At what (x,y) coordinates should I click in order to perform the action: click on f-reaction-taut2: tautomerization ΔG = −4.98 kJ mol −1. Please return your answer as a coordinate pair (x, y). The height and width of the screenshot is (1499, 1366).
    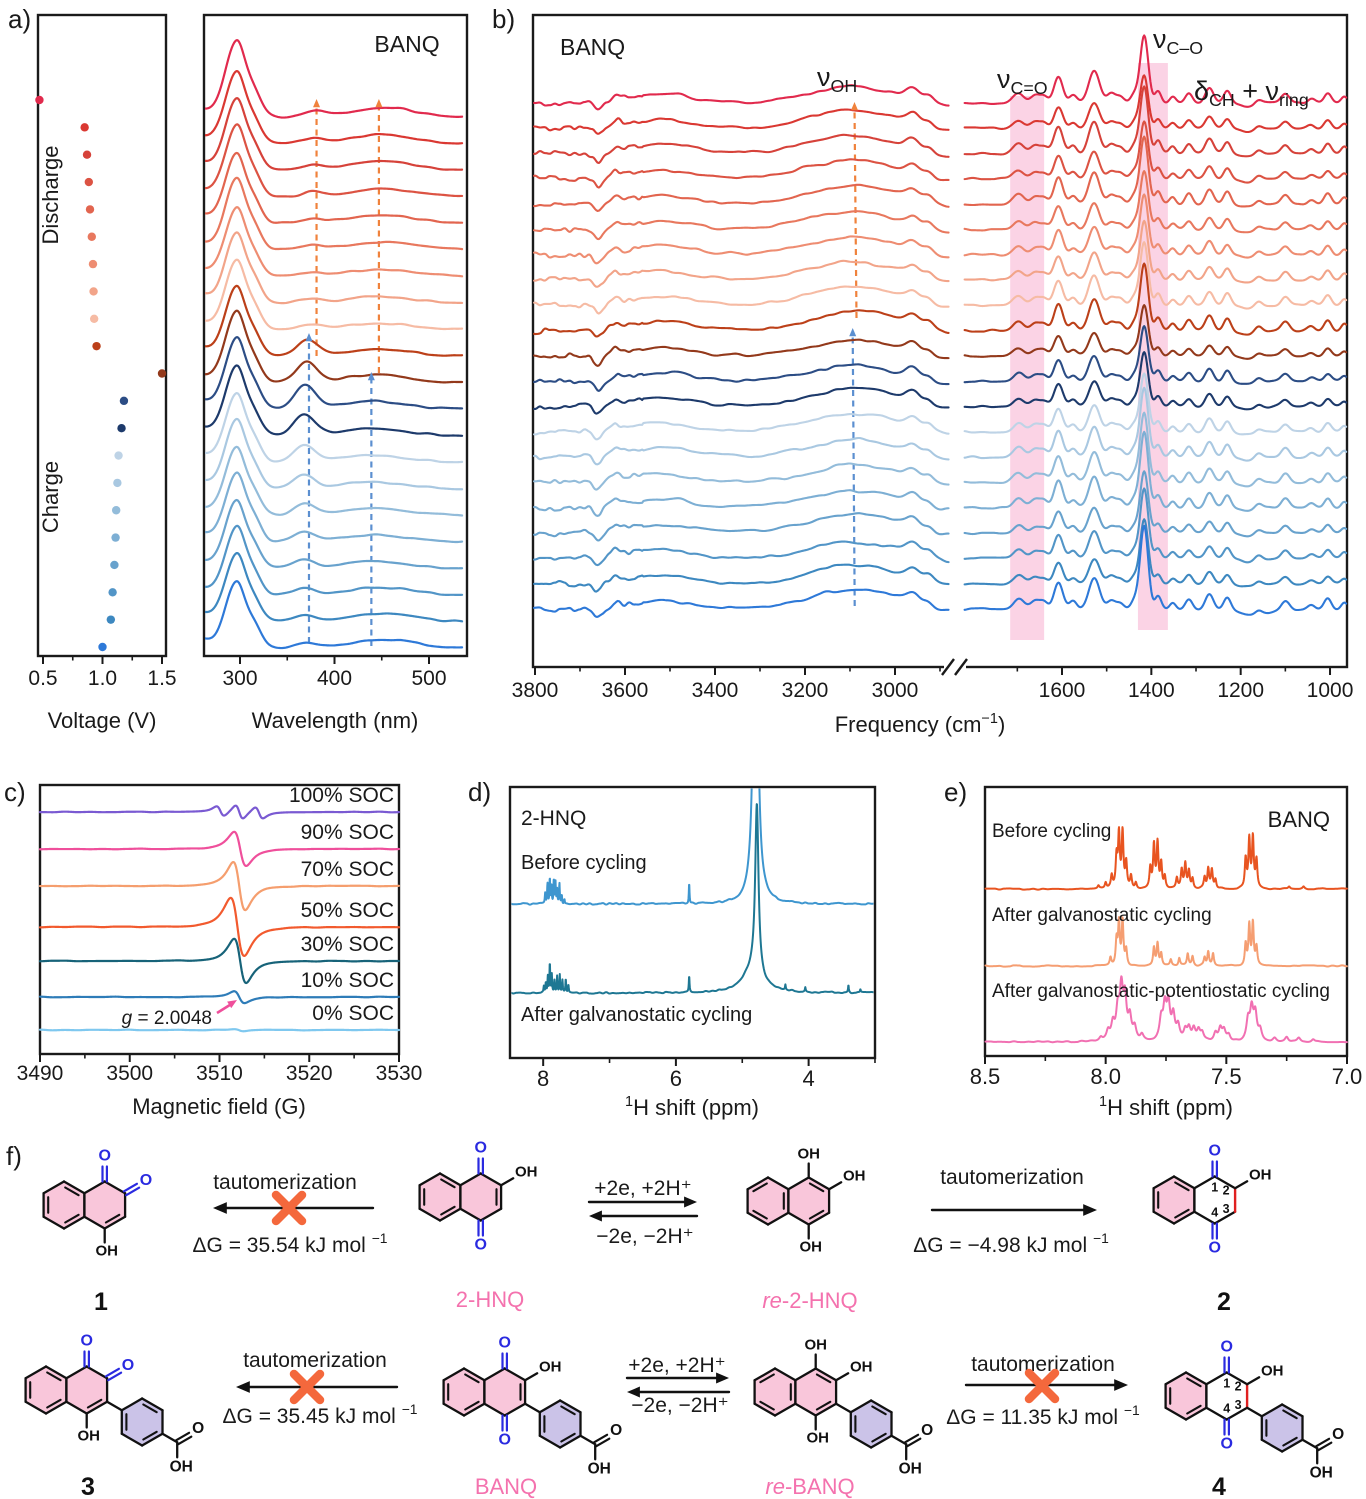
    Looking at the image, I should click on (1011, 1211).